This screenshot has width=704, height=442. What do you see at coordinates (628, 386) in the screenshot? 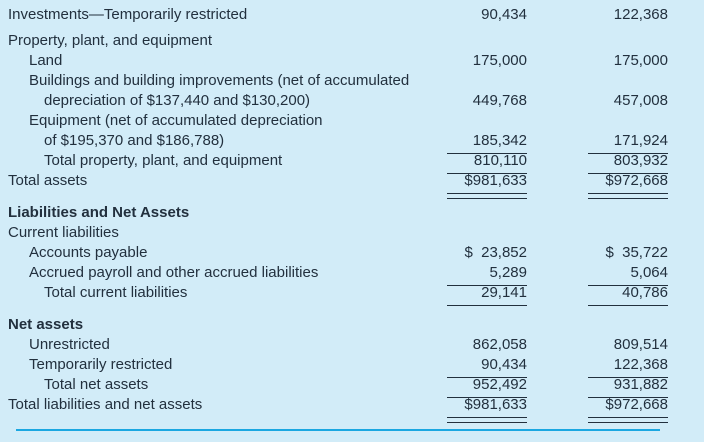
I see `amount-value: 931,882` at bounding box center [628, 386].